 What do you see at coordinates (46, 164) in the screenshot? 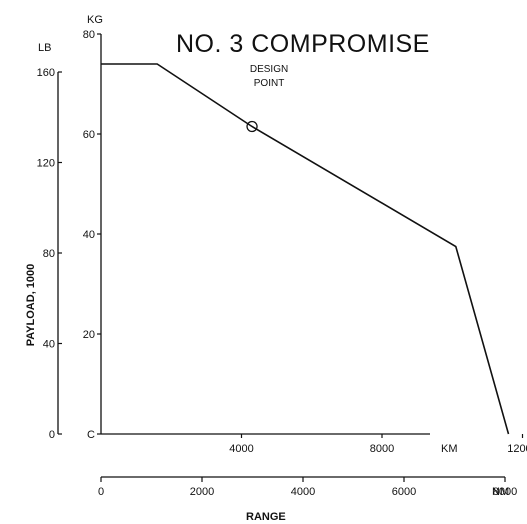
I see `y-lb-tick-label: 120` at bounding box center [46, 164].